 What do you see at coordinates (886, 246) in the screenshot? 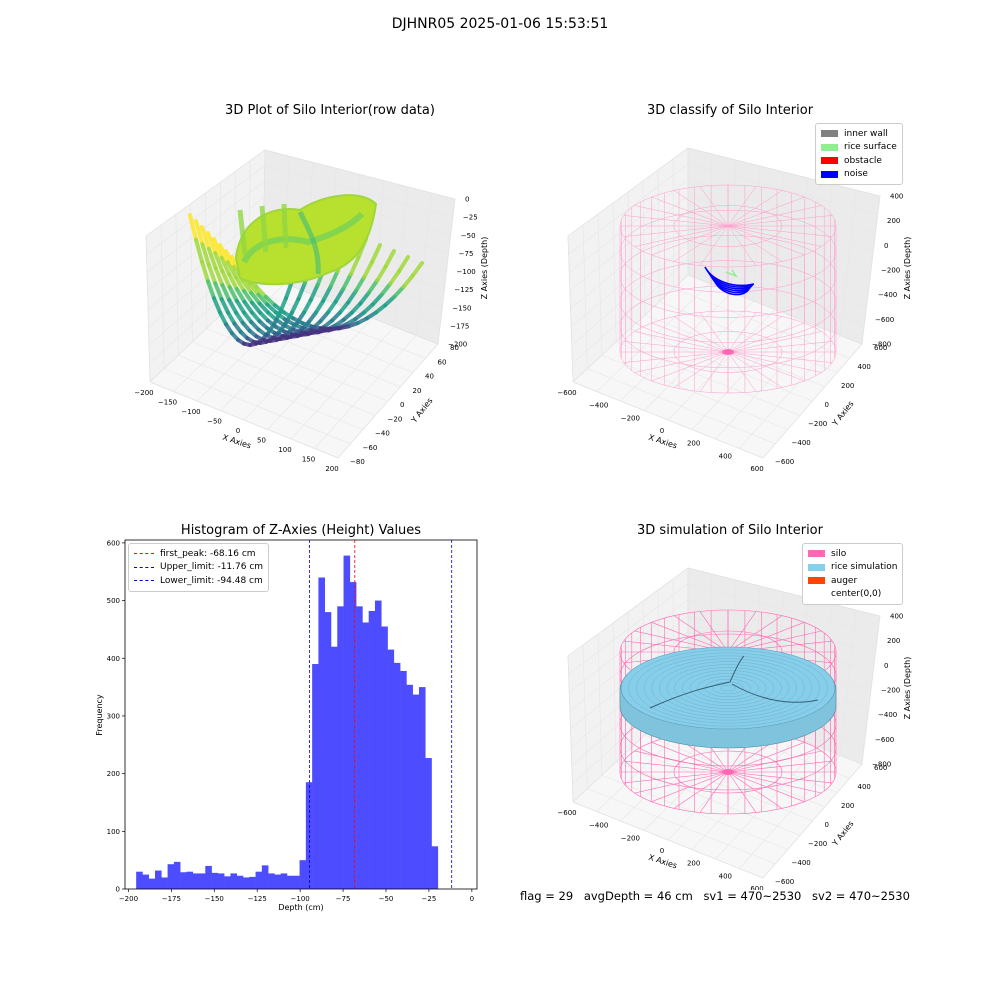
I see `panel2-z-tick: 0` at bounding box center [886, 246].